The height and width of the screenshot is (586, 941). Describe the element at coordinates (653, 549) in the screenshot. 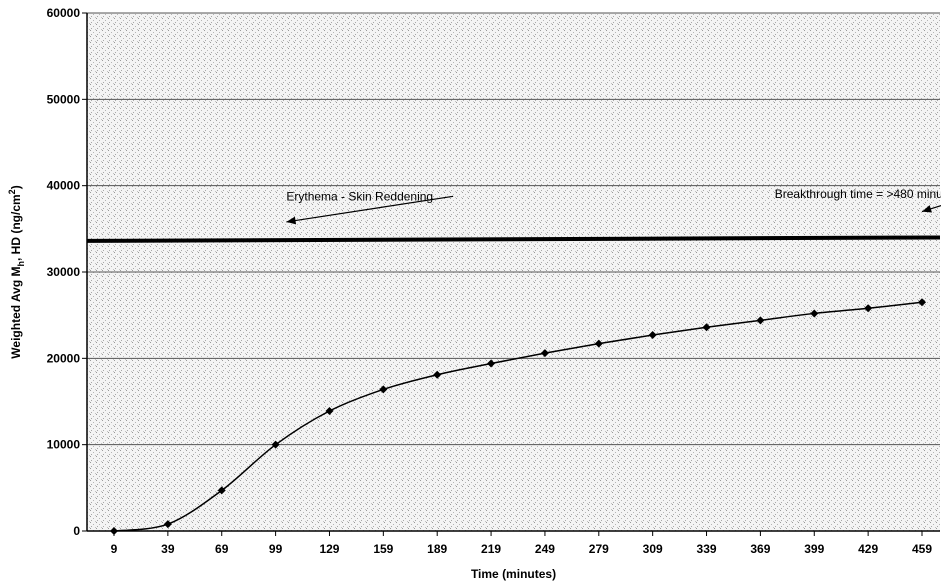

I see `x-tick-label: 309` at that location.